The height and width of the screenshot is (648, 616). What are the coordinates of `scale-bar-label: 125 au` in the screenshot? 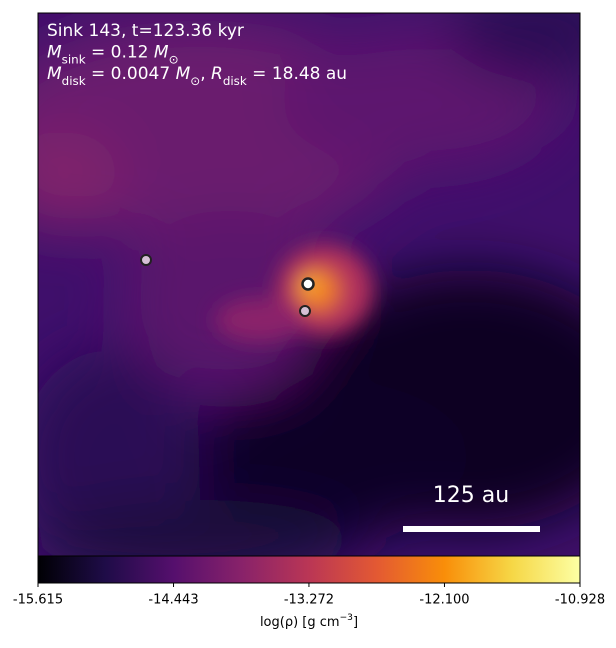 It's located at (471, 495).